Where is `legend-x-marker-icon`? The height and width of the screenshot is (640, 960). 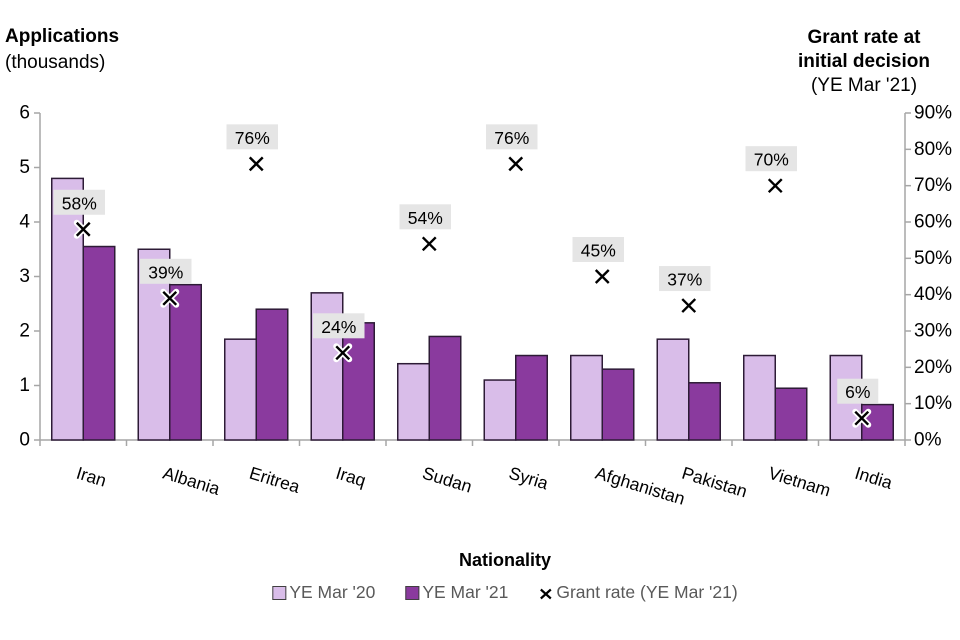 legend-x-marker-icon is located at coordinates (545, 592).